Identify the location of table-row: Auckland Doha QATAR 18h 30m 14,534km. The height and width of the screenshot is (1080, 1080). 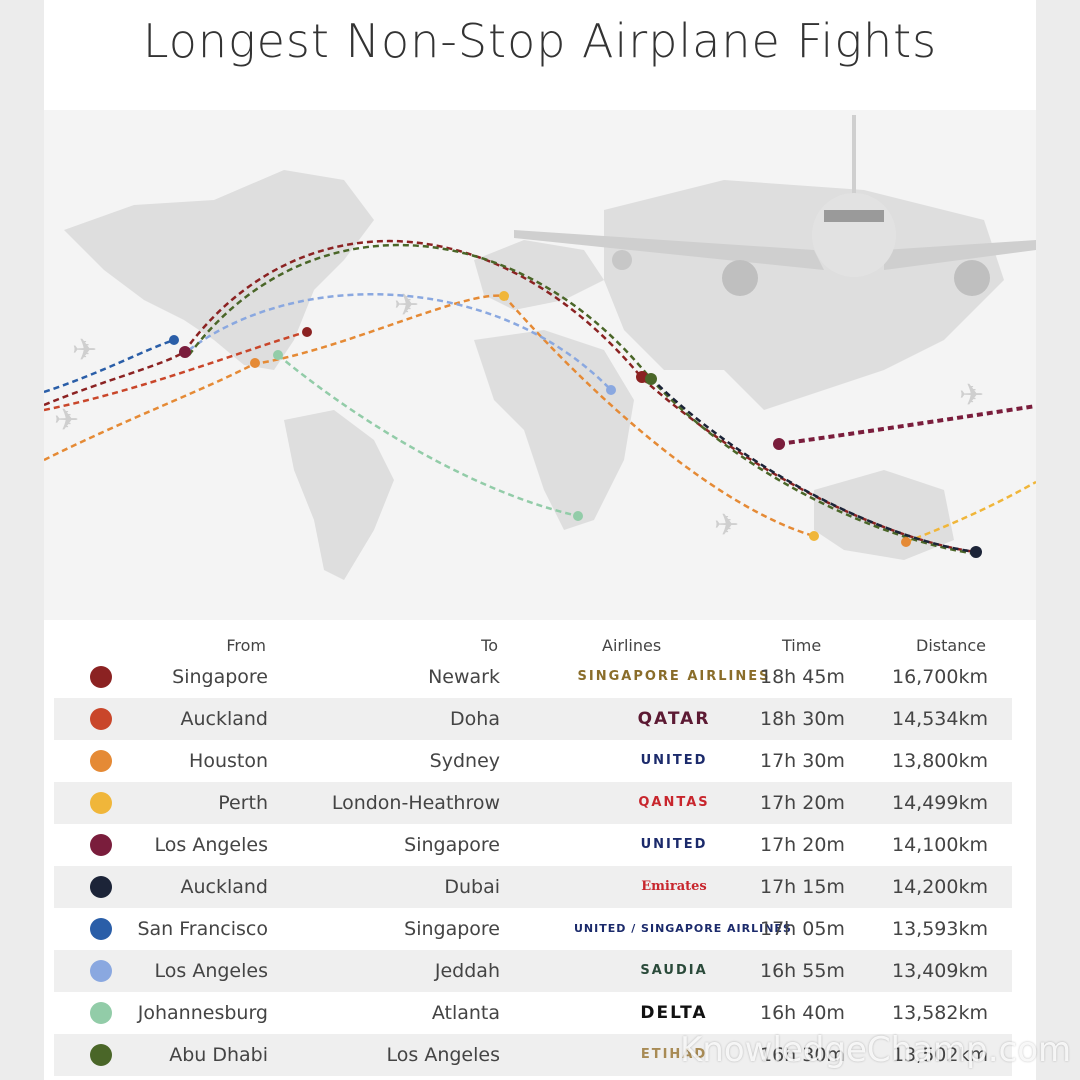
(533, 719).